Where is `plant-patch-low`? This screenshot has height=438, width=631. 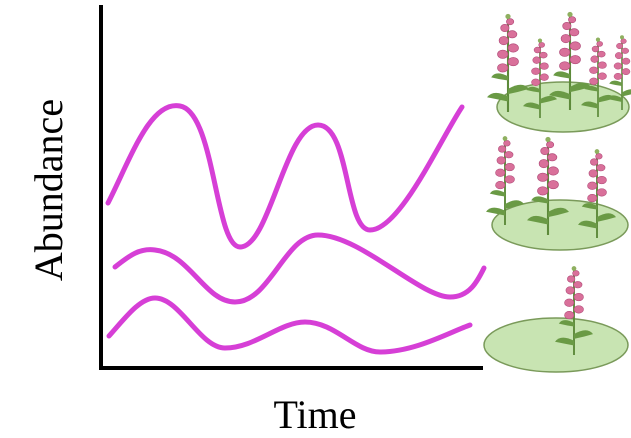
plant-patch-low is located at coordinates (556, 319).